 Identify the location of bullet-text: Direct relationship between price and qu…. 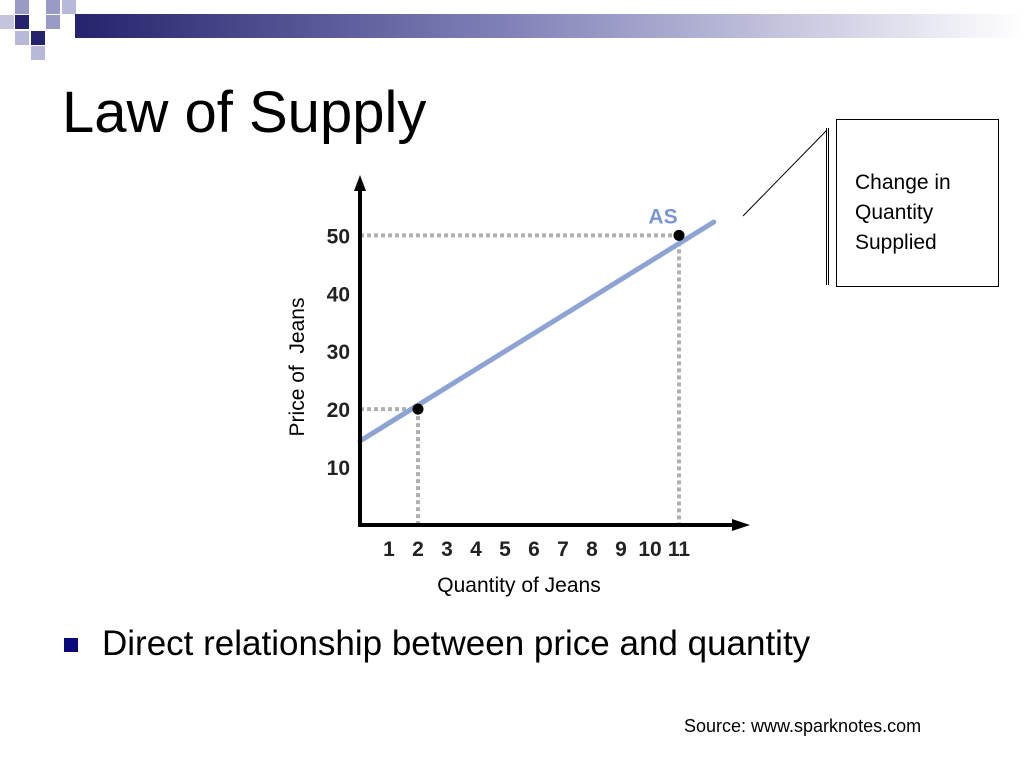
(456, 643).